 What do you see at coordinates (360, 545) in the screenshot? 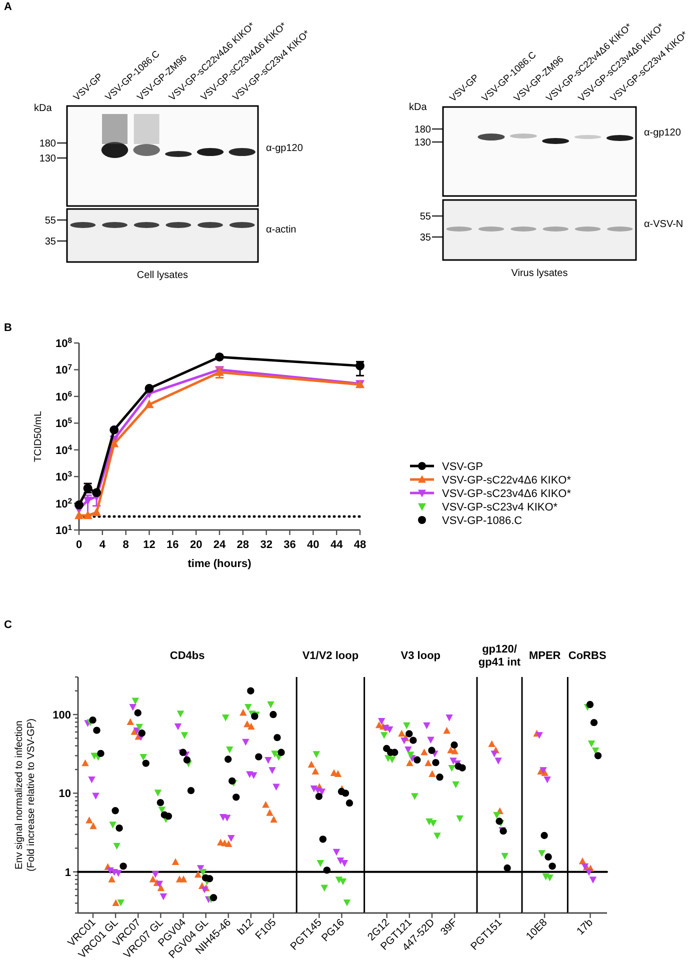
I see `x-tick-label: 48` at bounding box center [360, 545].